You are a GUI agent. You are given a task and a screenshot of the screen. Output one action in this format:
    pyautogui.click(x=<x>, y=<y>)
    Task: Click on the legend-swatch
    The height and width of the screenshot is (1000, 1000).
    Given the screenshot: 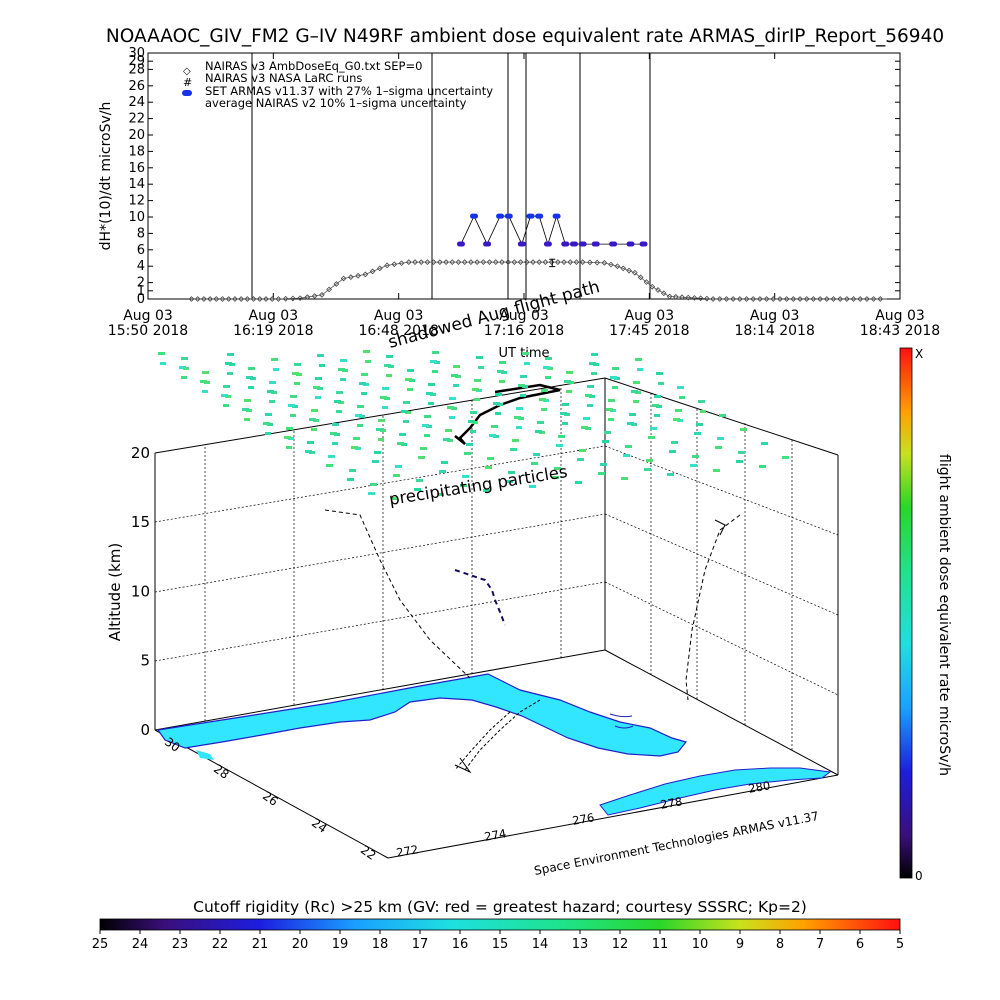 What is the action you would take?
    pyautogui.click(x=187, y=93)
    